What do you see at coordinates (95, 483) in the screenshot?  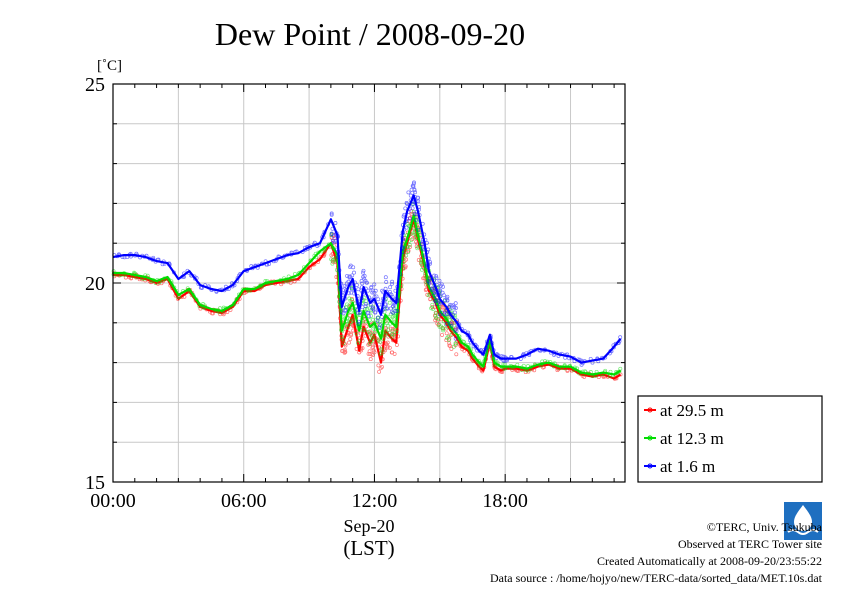 I see `y-tick-label: 15` at bounding box center [95, 483].